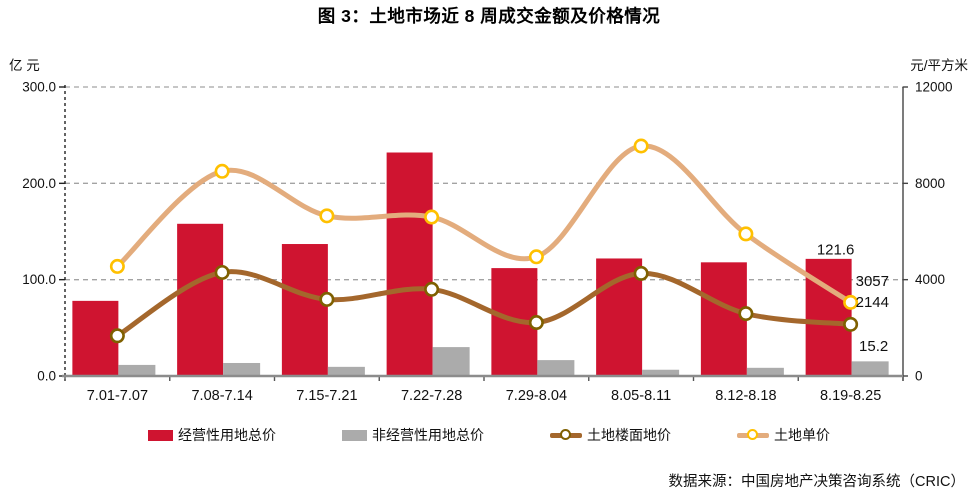  I want to click on brown-line-swatch, so click(566, 435).